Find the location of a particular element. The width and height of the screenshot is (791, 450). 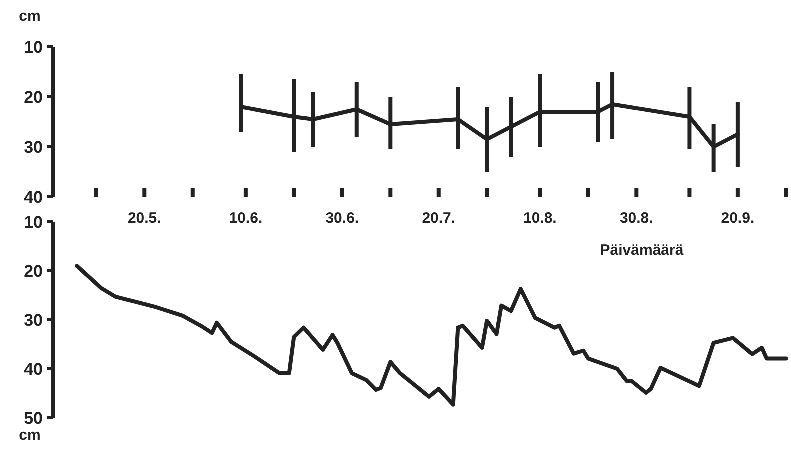

x-tick-label: 30.6. is located at coordinates (343, 218).